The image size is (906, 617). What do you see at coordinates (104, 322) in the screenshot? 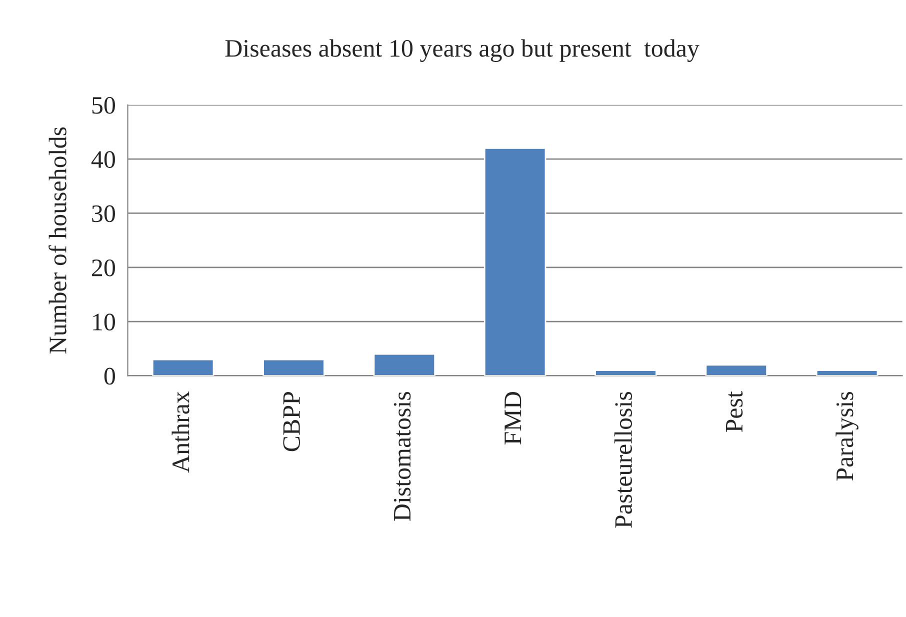
I see `y-tick-label: 10` at bounding box center [104, 322].